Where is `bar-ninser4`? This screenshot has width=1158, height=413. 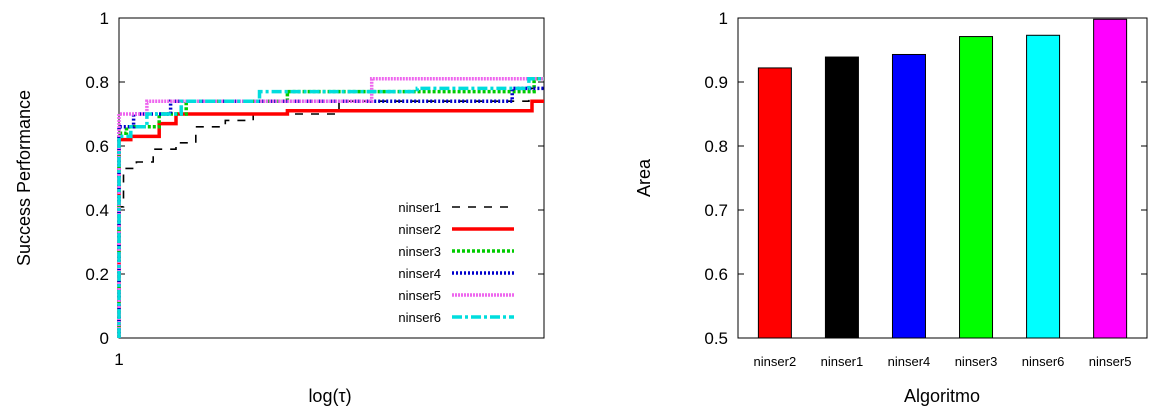
bar-ninser4 is located at coordinates (908, 196).